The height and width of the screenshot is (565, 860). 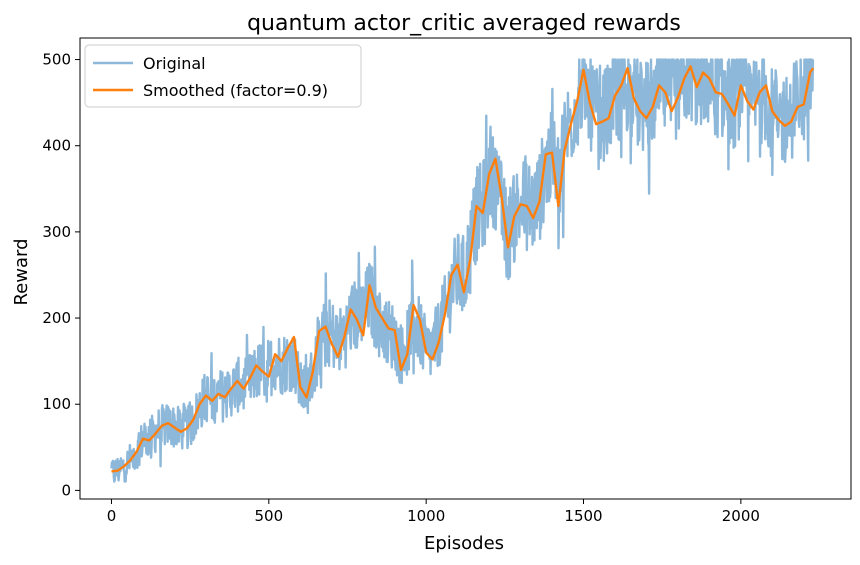 I want to click on chart-title: quantum actor_critic averaged rewards, so click(x=464, y=23).